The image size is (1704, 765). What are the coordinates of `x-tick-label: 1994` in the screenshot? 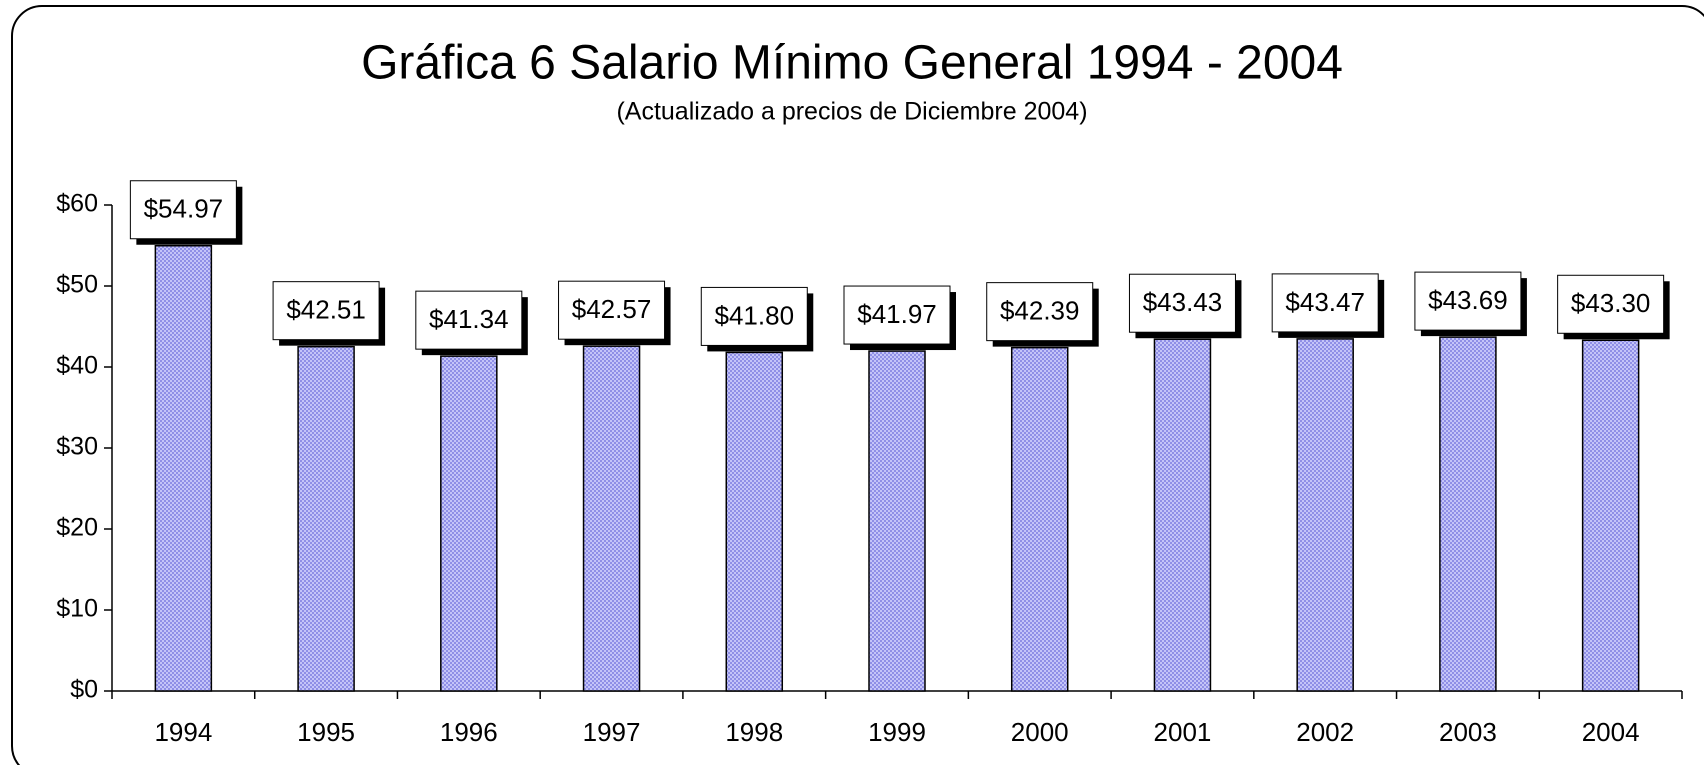 It's located at (183, 732).